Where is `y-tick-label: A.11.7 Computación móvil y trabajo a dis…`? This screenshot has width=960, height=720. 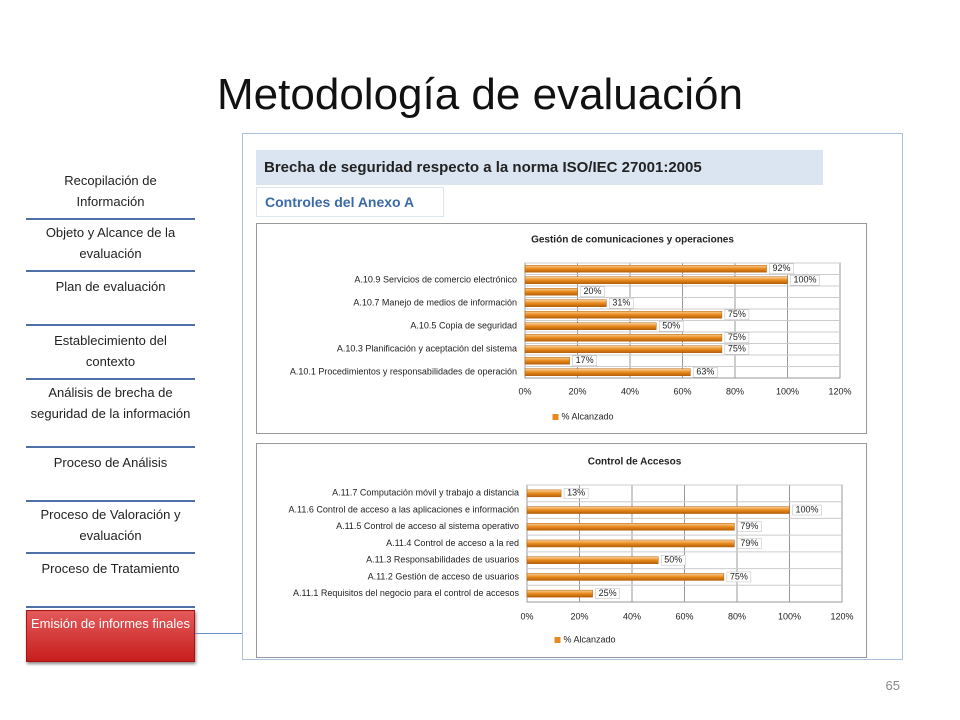
y-tick-label: A.11.7 Computación móvil y trabajo a dis… is located at coordinates (425, 493).